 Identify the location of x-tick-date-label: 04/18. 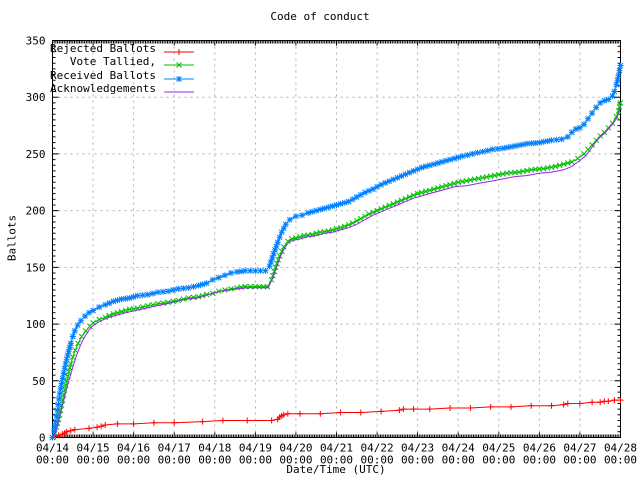
(214, 448).